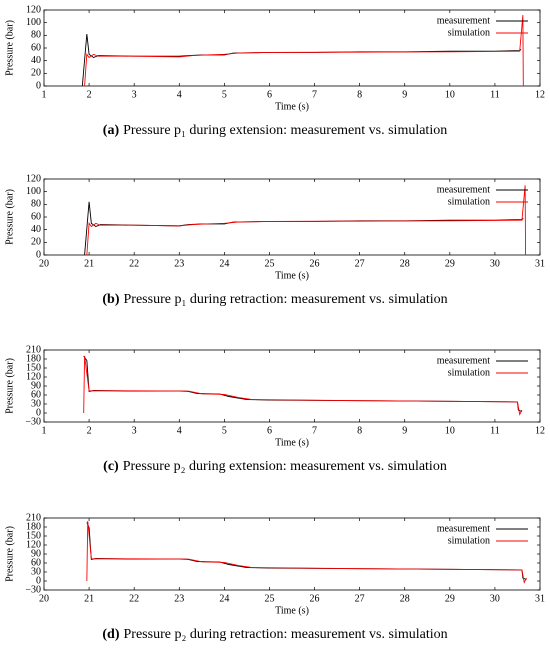 The width and height of the screenshot is (550, 659). Describe the element at coordinates (110, 634) in the screenshot. I see `caption-label: (d)` at that location.